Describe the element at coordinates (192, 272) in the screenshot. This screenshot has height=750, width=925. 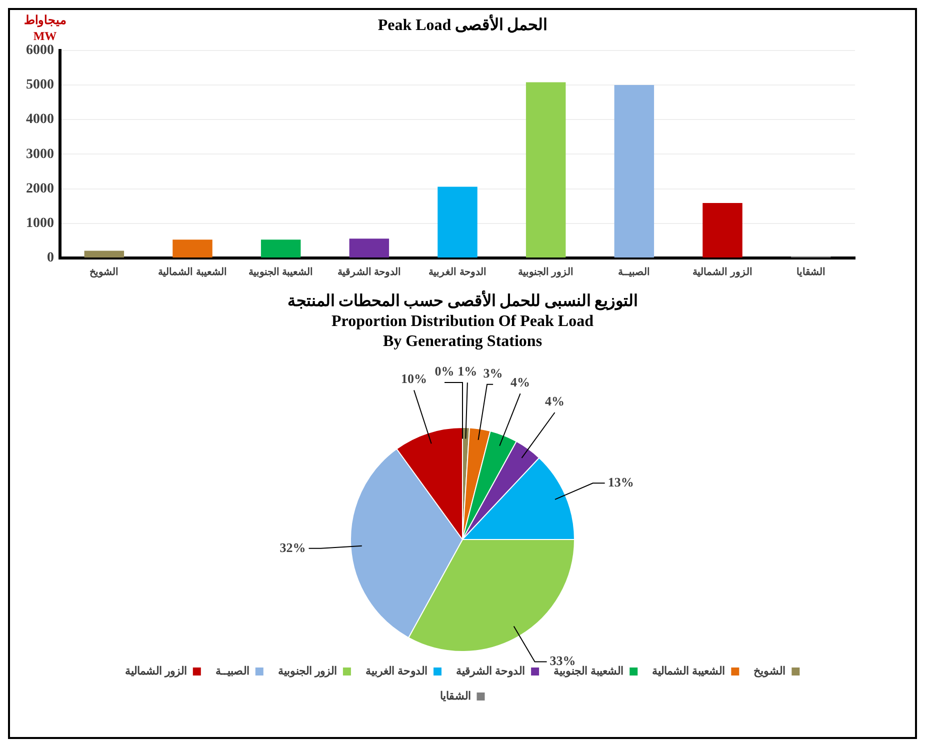
I see `x-tick-label: الشعيبة الشمالية` at that location.